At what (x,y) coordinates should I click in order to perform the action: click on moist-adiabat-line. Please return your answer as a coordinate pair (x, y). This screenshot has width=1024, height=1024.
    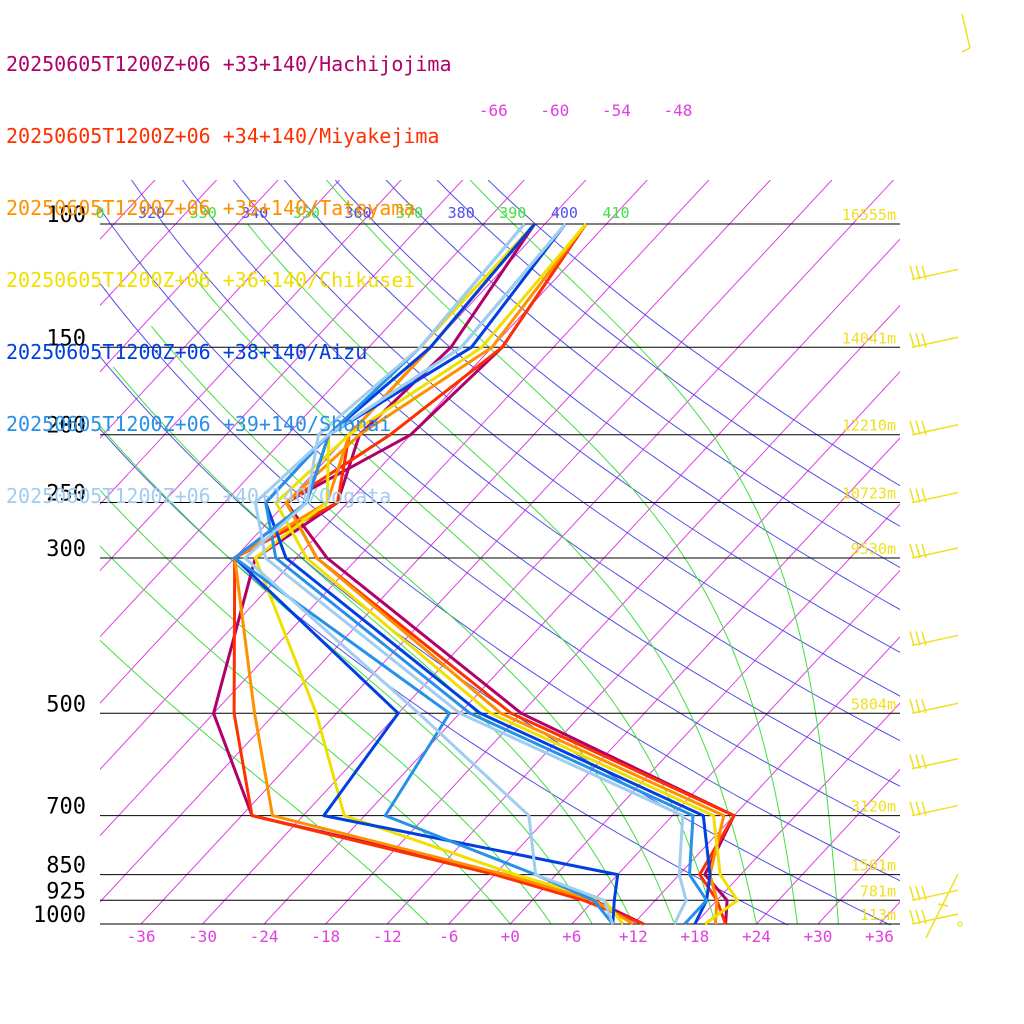
    Looking at the image, I should click on (305, 735).